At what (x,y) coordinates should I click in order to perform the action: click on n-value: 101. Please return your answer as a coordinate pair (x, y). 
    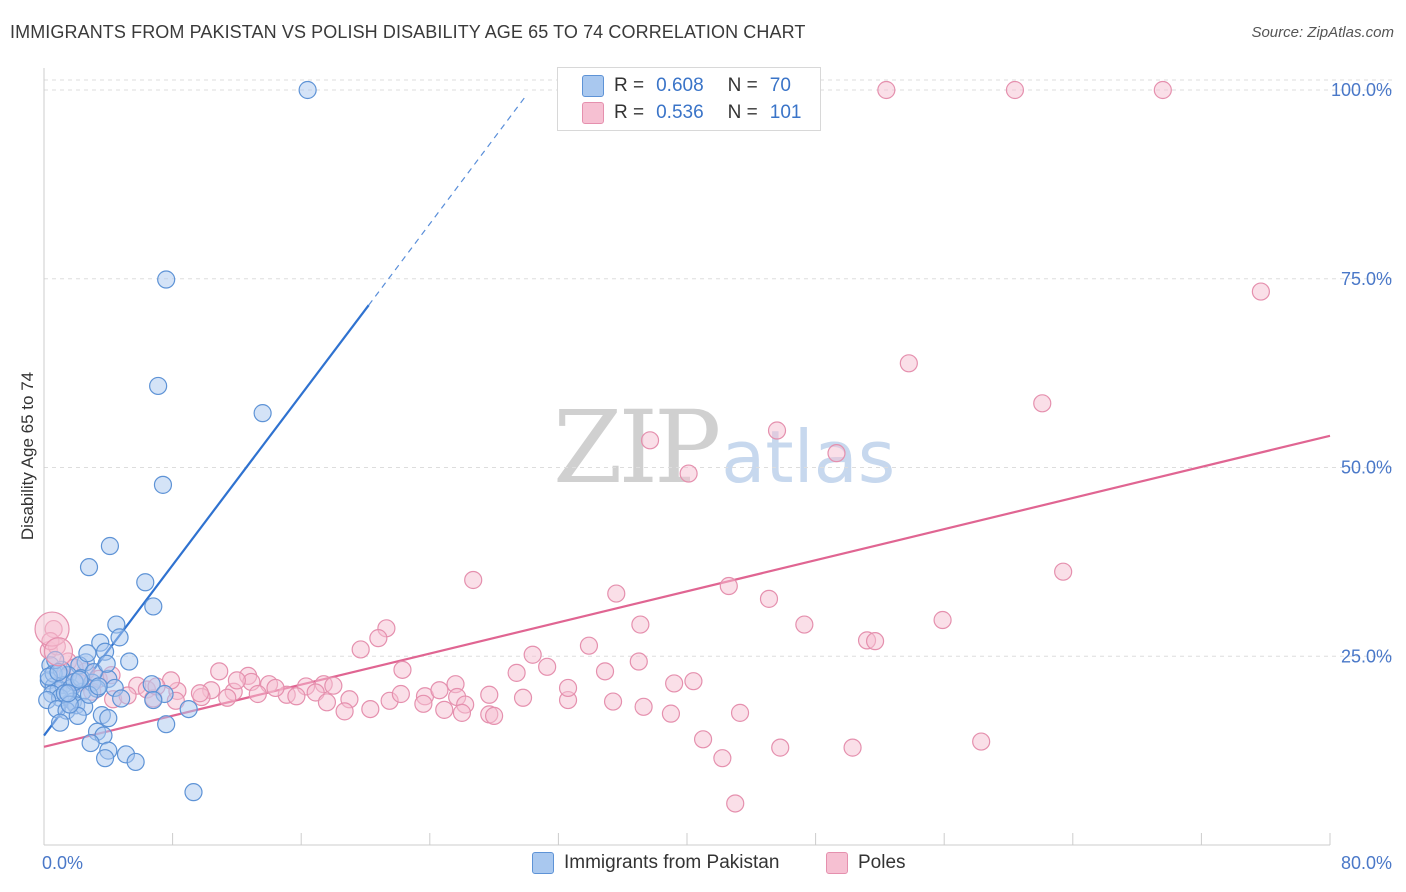
    Looking at the image, I should click on (785, 112).